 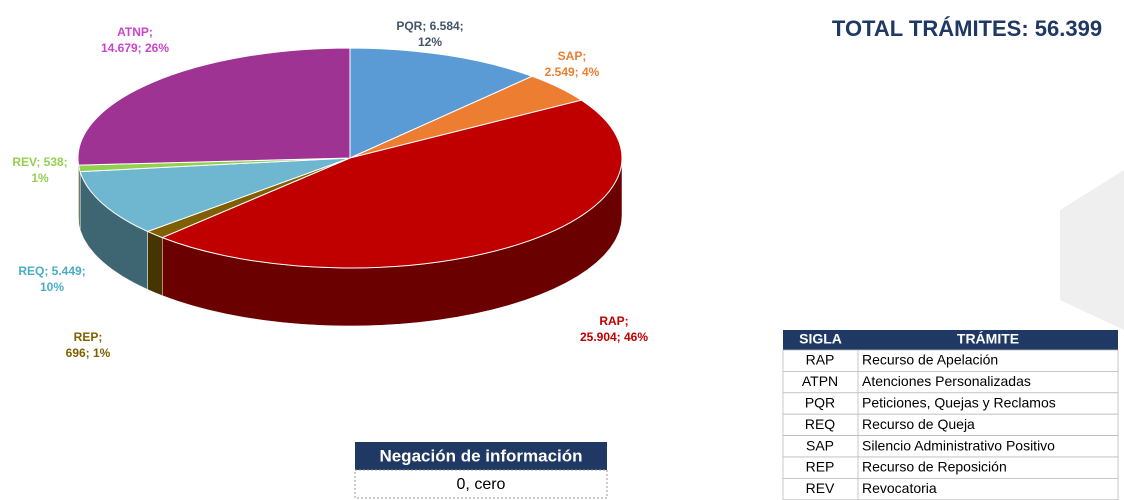 What do you see at coordinates (820, 381) in the screenshot?
I see `sigla-code: ATPN` at bounding box center [820, 381].